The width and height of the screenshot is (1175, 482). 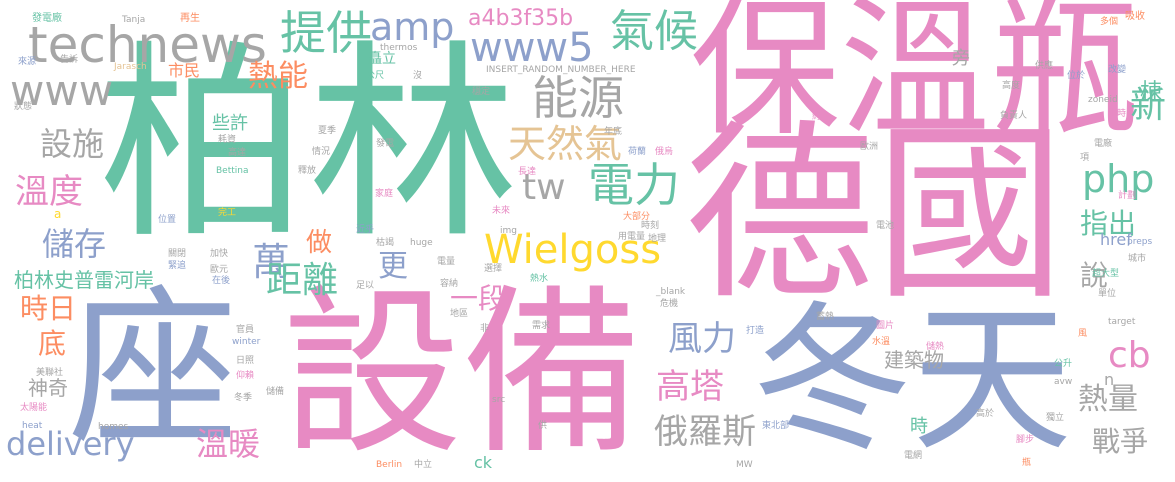 What do you see at coordinates (227, 140) in the screenshot?
I see `word-cloud-word: 耗資` at bounding box center [227, 140].